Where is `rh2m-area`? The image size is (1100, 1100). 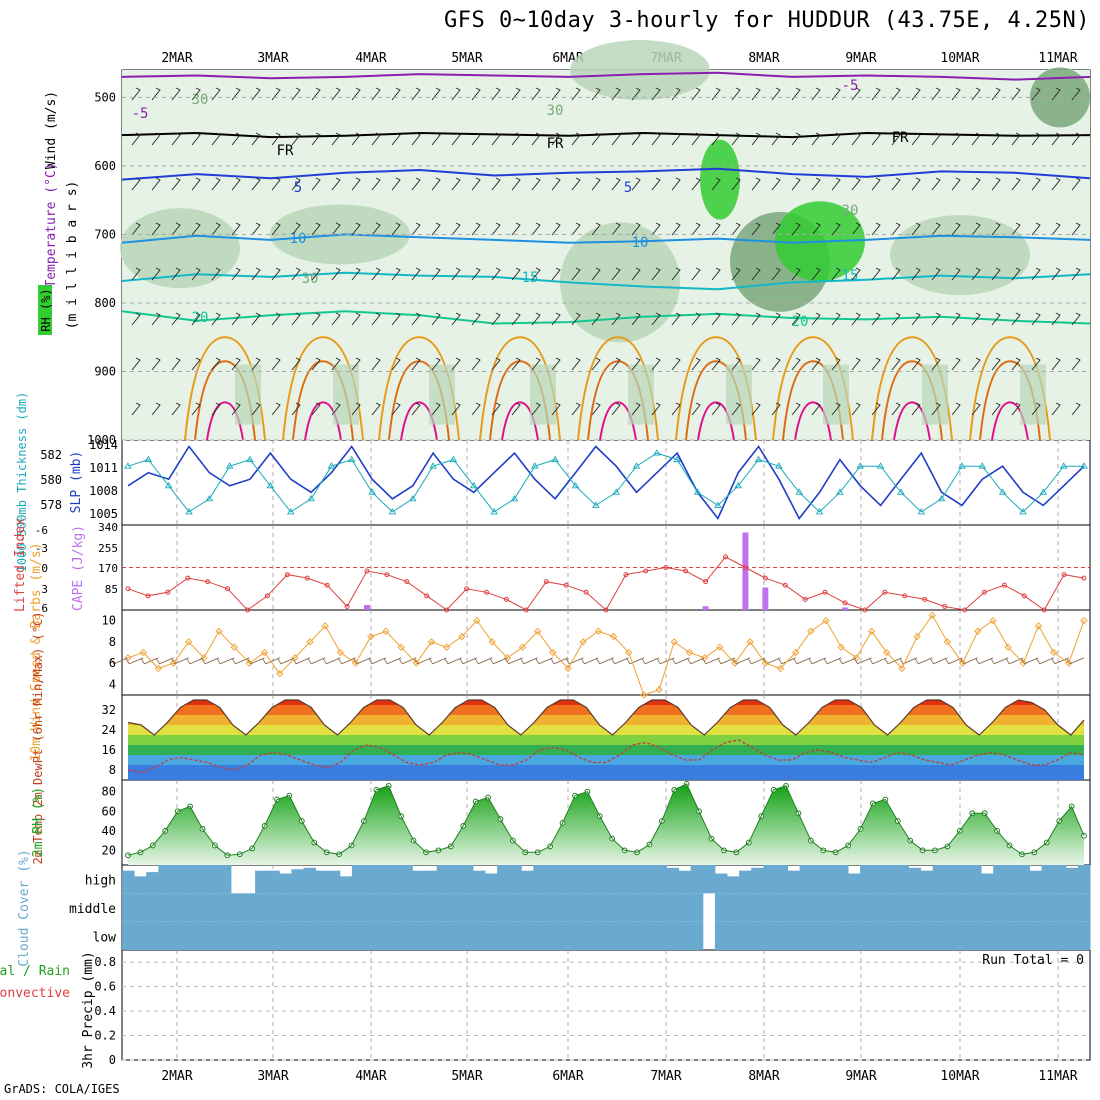
rh2m-area is located at coordinates (606, 824).